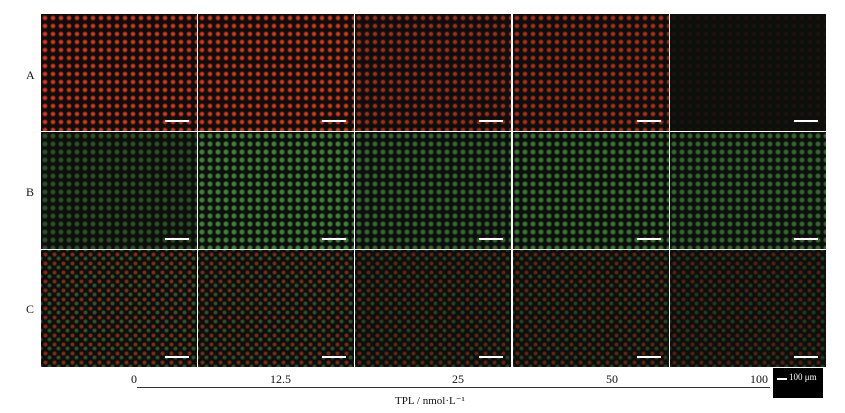 The image size is (845, 413). Describe the element at coordinates (798, 383) in the screenshot. I see `scale-bar-box: 100 μm` at that location.